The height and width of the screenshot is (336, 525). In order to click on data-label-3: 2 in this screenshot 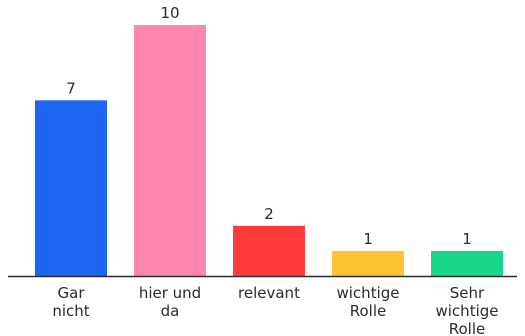, I will do `click(269, 214)`.